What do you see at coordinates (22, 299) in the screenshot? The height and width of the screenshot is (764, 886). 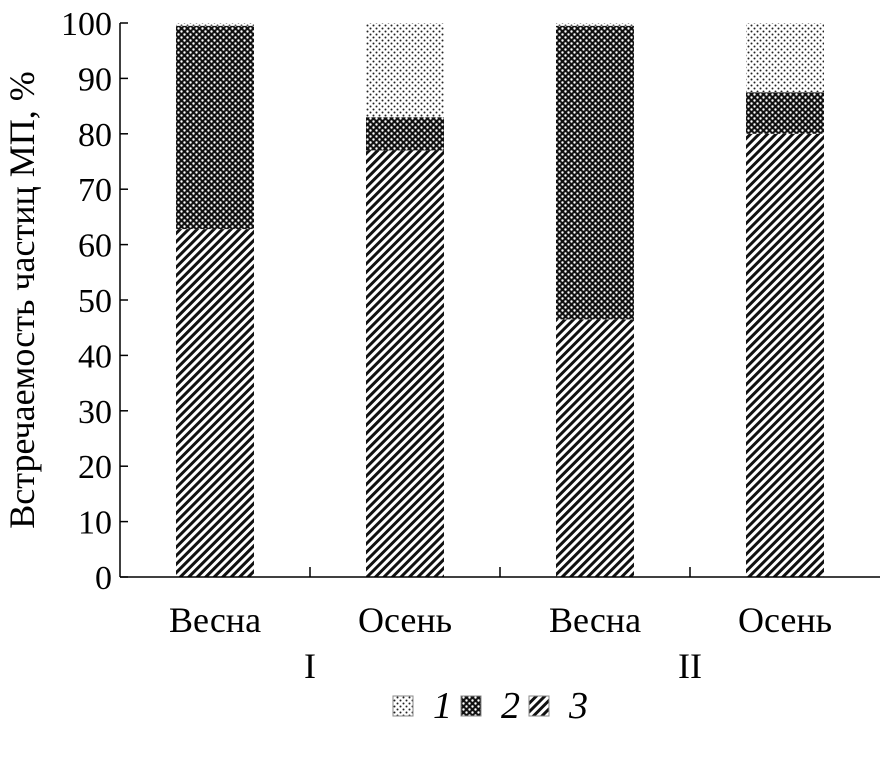 I see `y-axis-label: Встречаемость частиц МП, %` at bounding box center [22, 299].